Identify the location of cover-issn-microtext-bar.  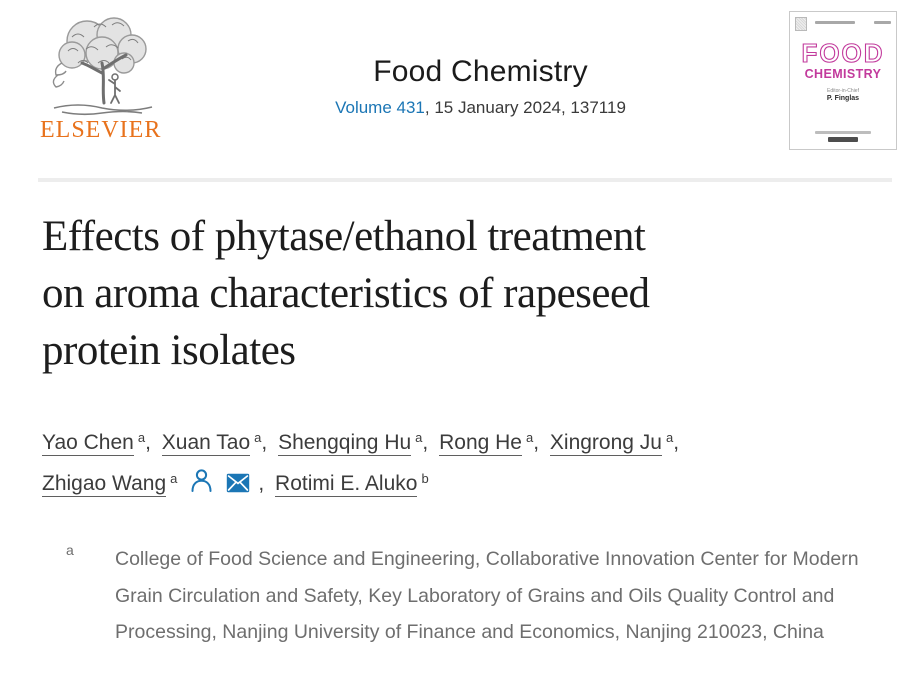
(882, 22).